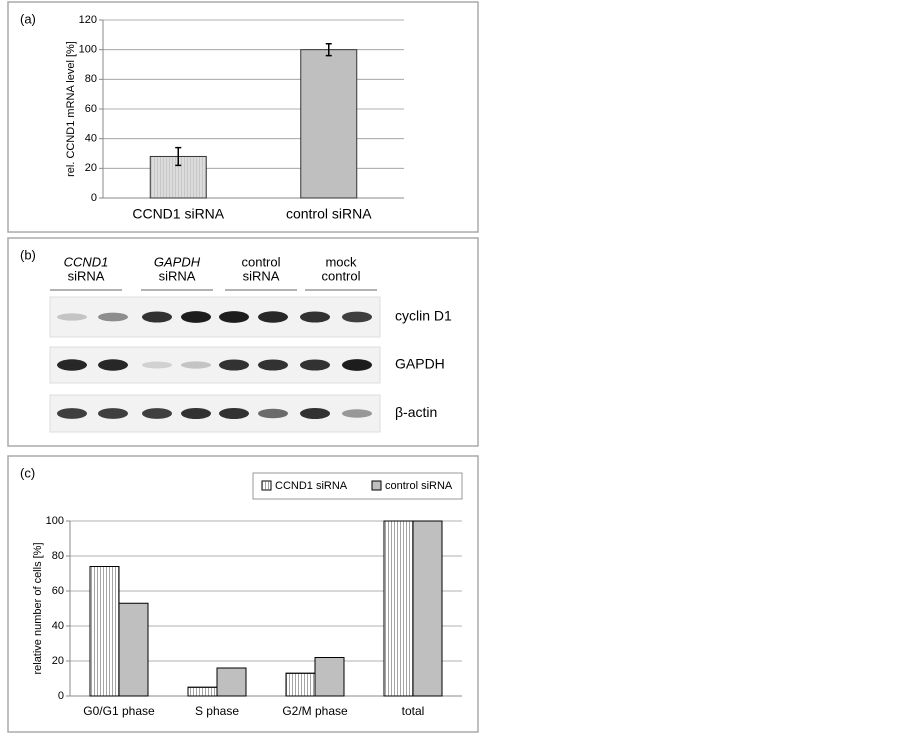 This screenshot has width=903, height=741. Describe the element at coordinates (329, 214) in the screenshot. I see `x-tick-label: control siRNA` at that location.